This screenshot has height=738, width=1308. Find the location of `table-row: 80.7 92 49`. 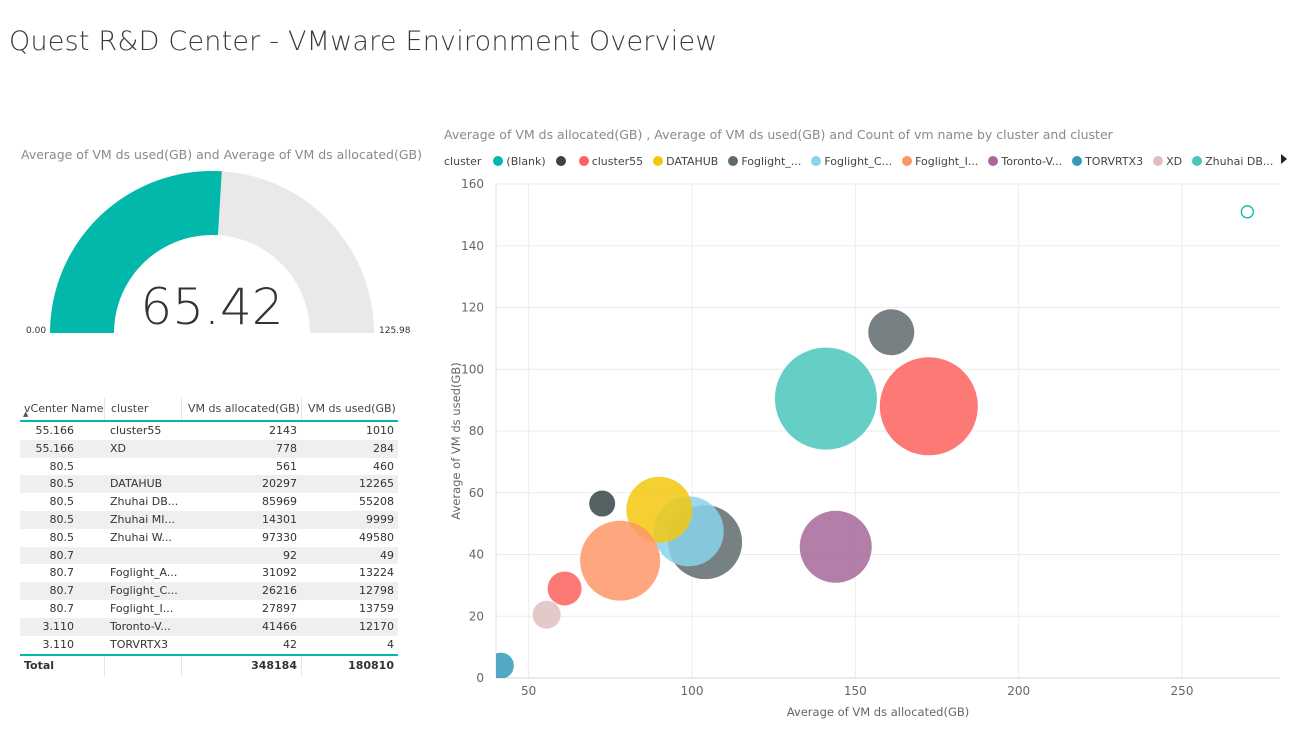

table-row: 80.7 92 49 is located at coordinates (209, 555).